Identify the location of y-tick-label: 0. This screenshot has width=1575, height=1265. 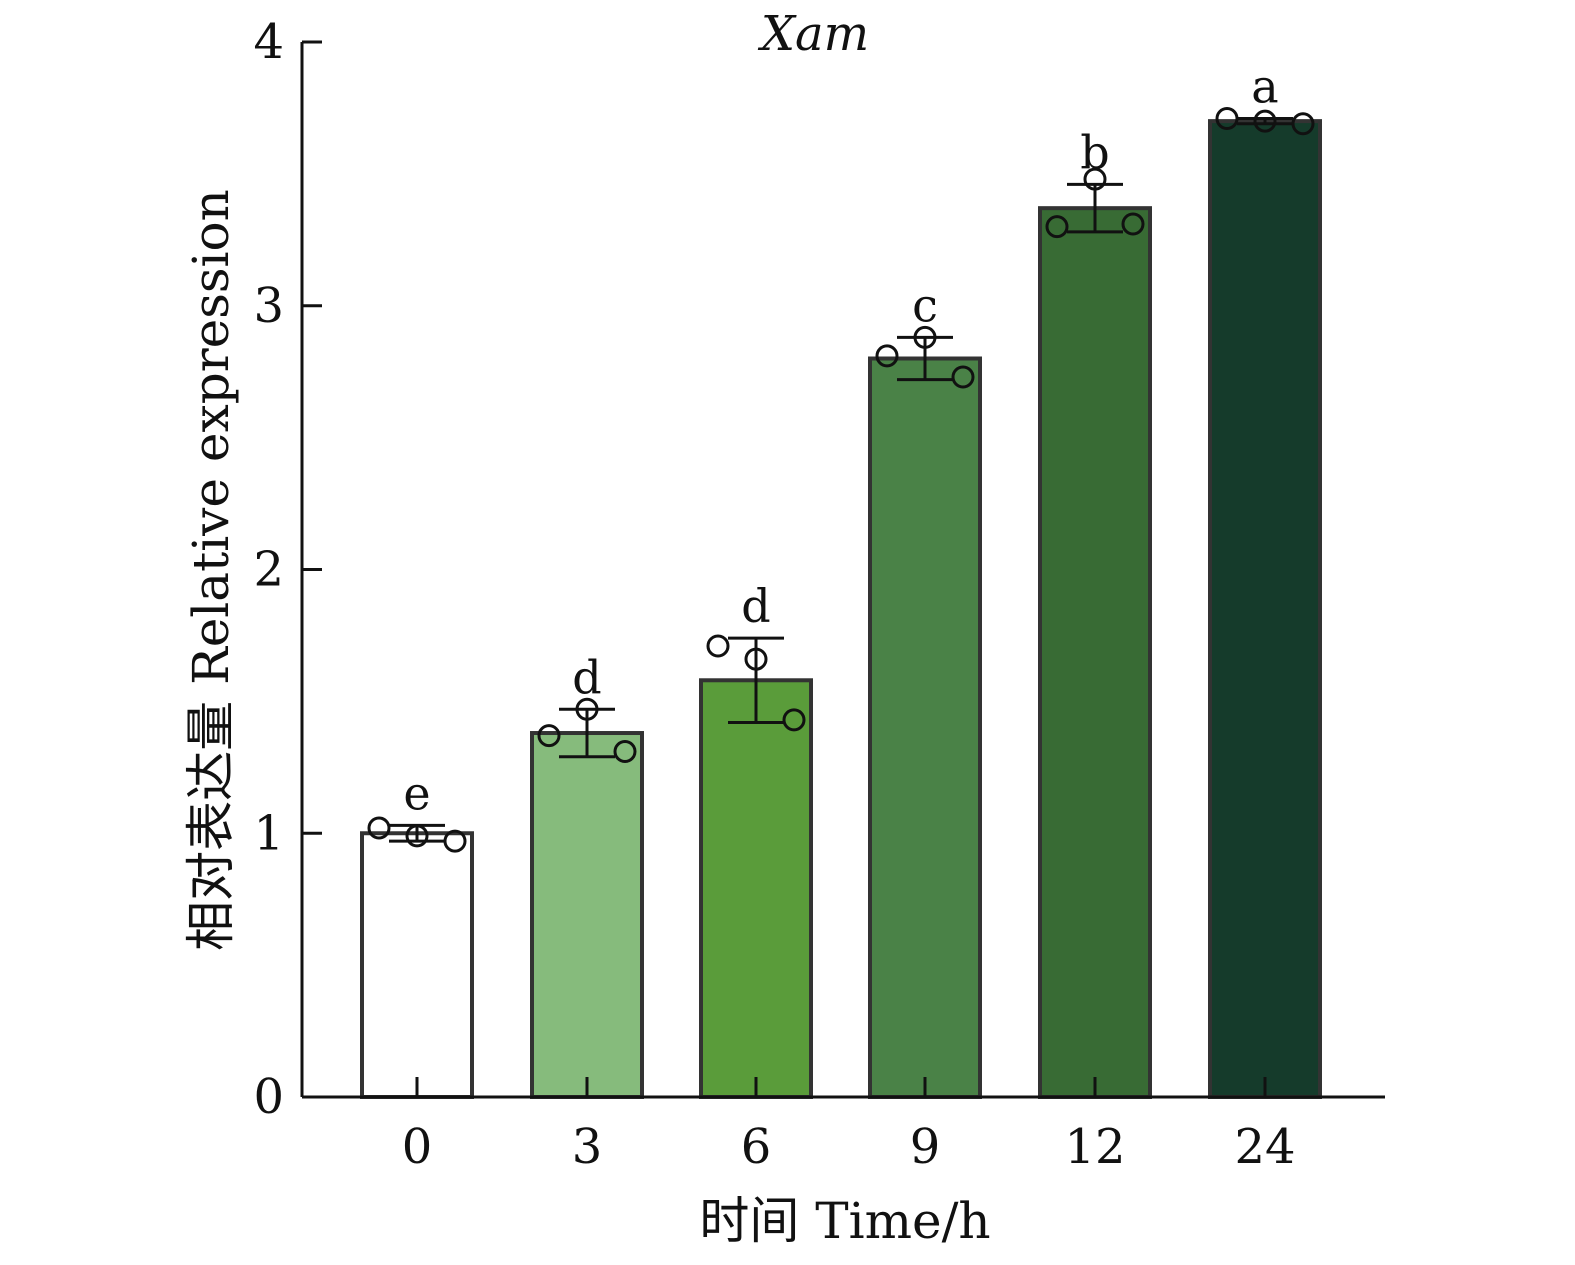
(268, 1097).